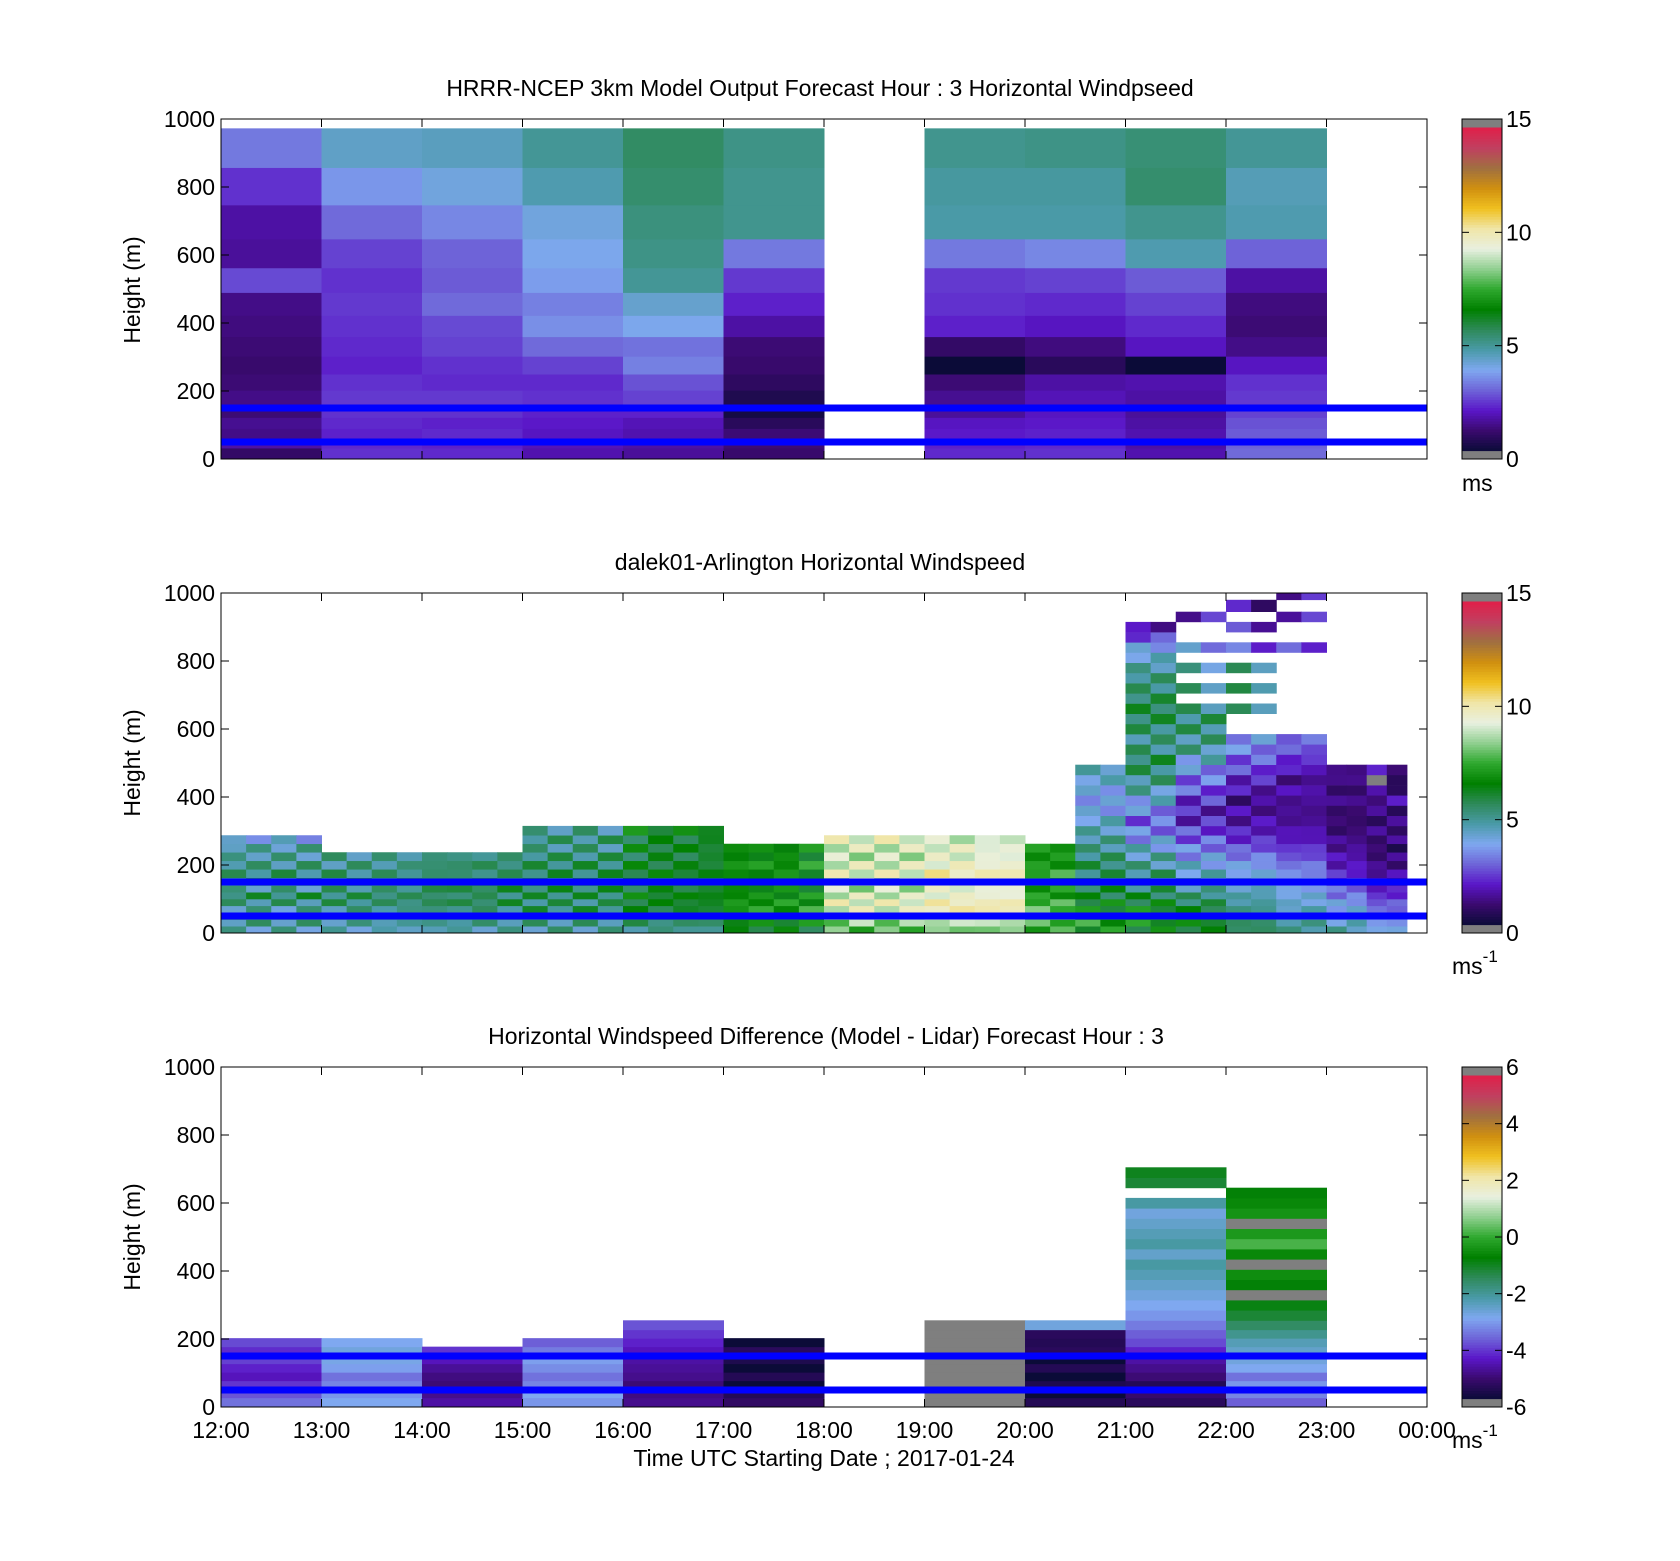 The width and height of the screenshot is (1680, 1561). I want to click on panel-model-colorbar: 0 5 10 15, so click(1496, 289).